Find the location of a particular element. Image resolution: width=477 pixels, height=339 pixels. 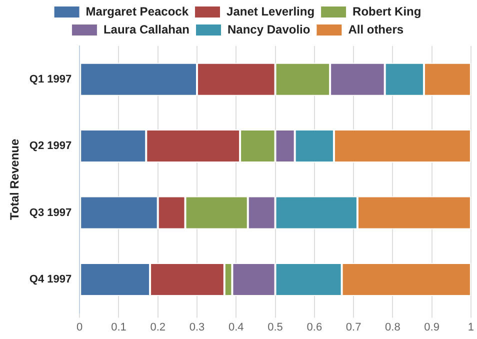

x-tick-label: 0 is located at coordinates (79, 327).